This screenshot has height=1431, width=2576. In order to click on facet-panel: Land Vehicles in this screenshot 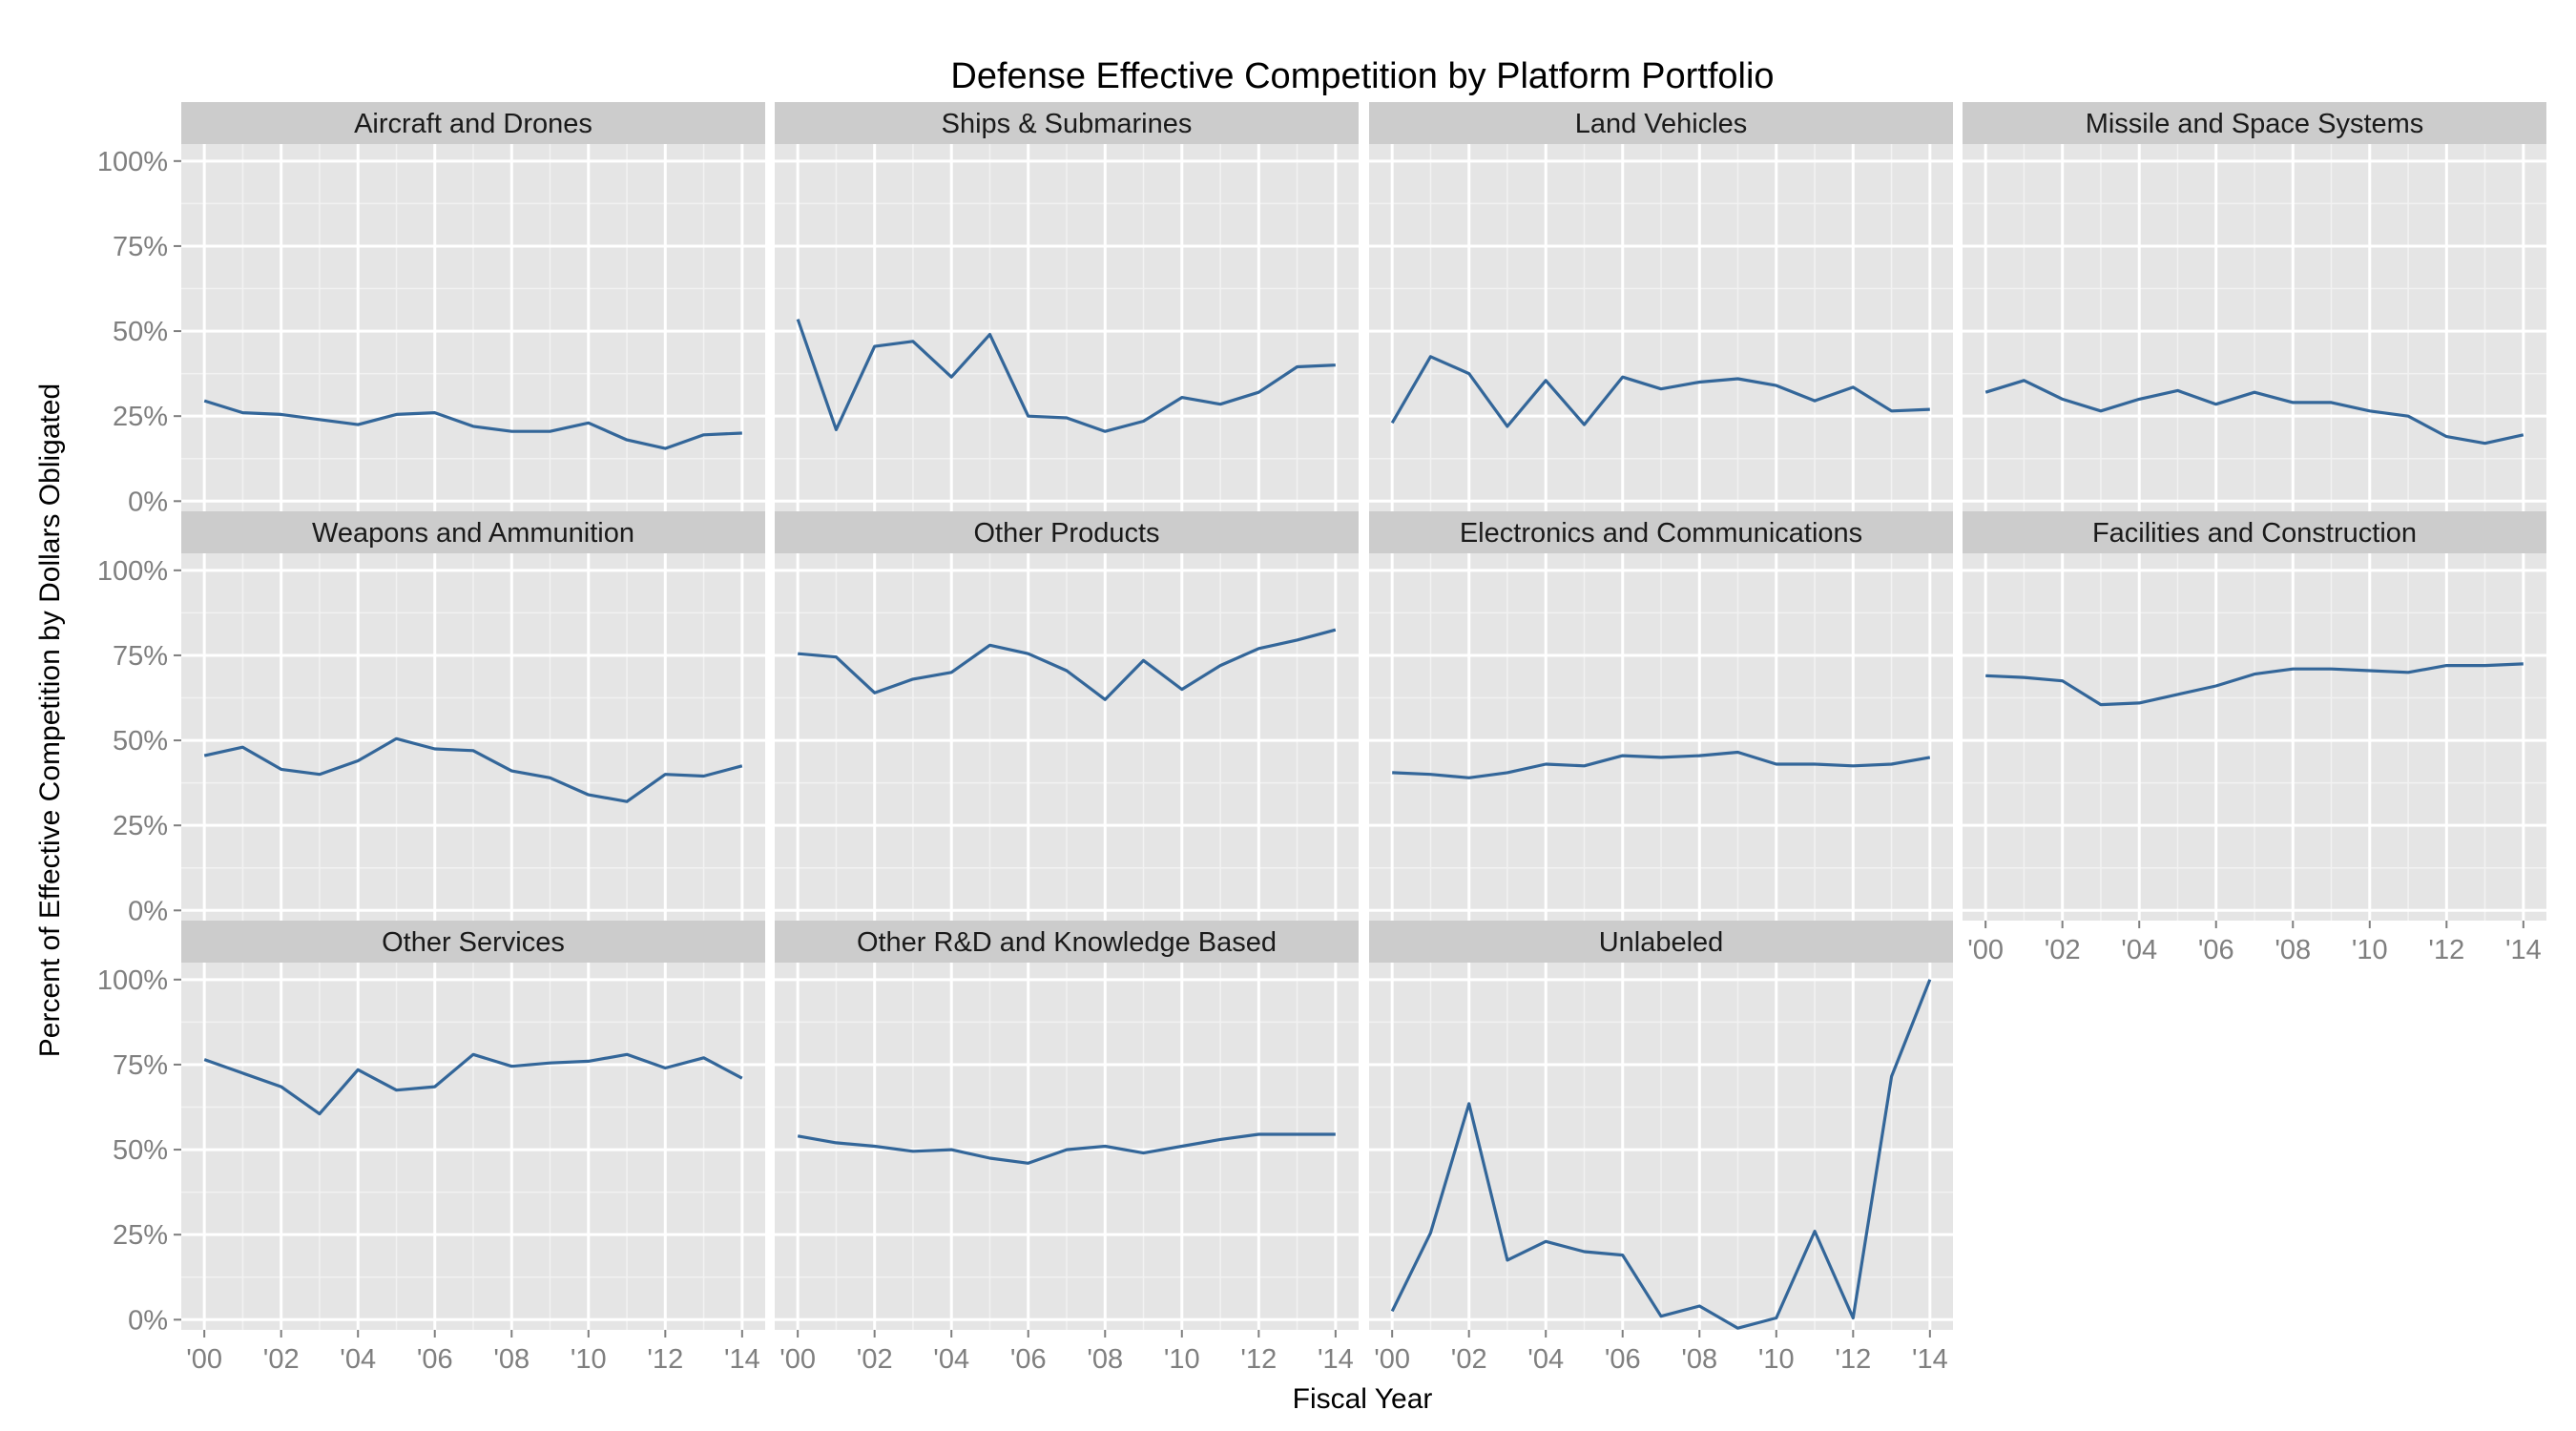, I will do `click(1661, 306)`.